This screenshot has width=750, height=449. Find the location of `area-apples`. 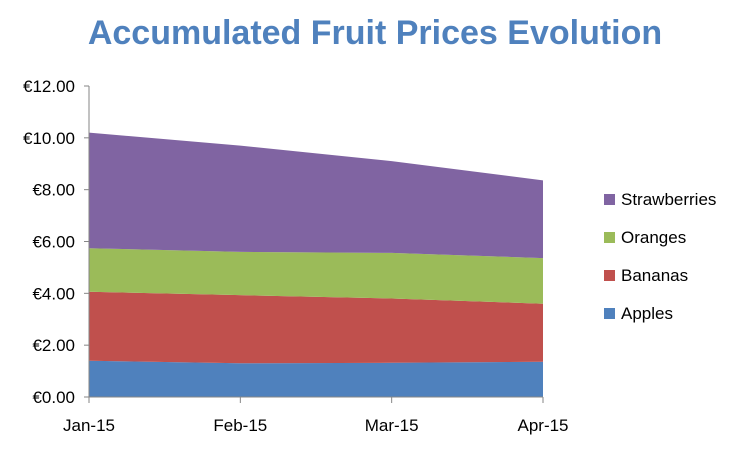

area-apples is located at coordinates (316, 378).